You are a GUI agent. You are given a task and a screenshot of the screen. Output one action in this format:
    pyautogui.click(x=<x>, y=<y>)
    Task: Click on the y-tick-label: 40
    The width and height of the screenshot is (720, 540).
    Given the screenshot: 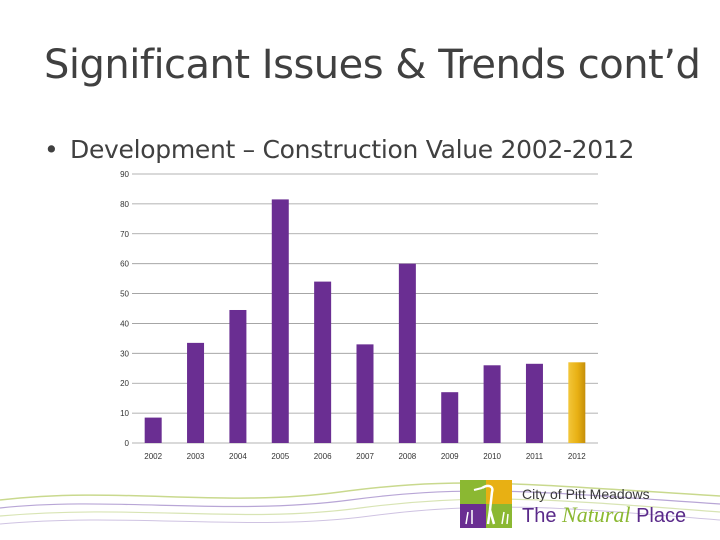 What is the action you would take?
    pyautogui.click(x=124, y=323)
    